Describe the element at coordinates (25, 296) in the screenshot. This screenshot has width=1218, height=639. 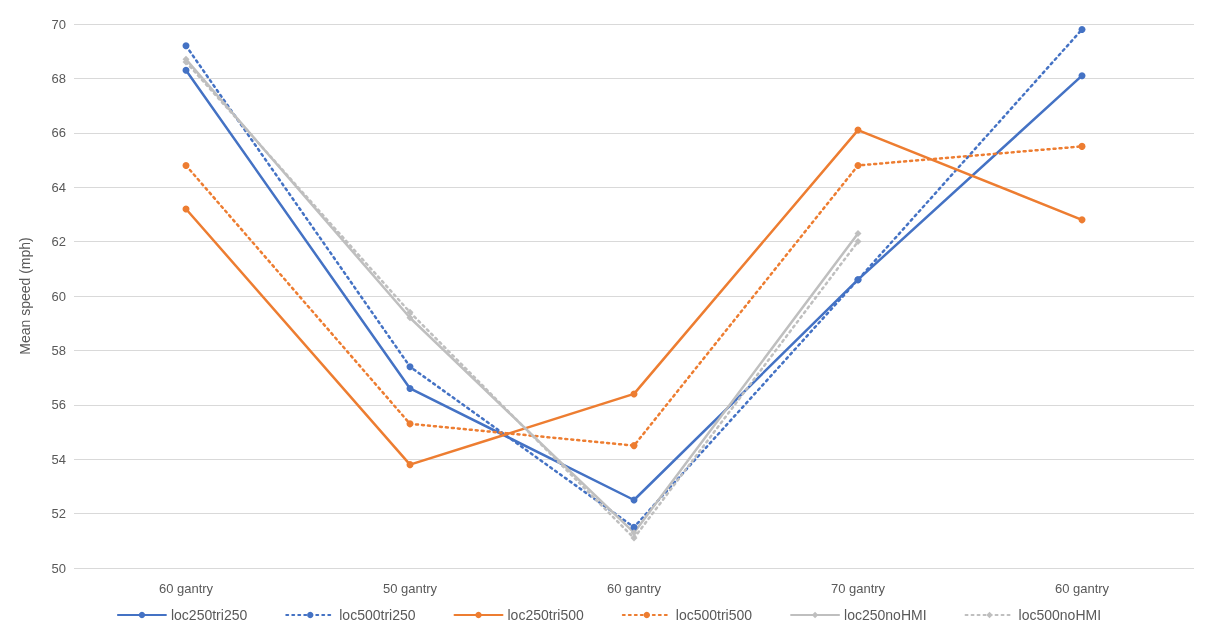
I see `y-axis-title: Mean speed (mph)` at that location.